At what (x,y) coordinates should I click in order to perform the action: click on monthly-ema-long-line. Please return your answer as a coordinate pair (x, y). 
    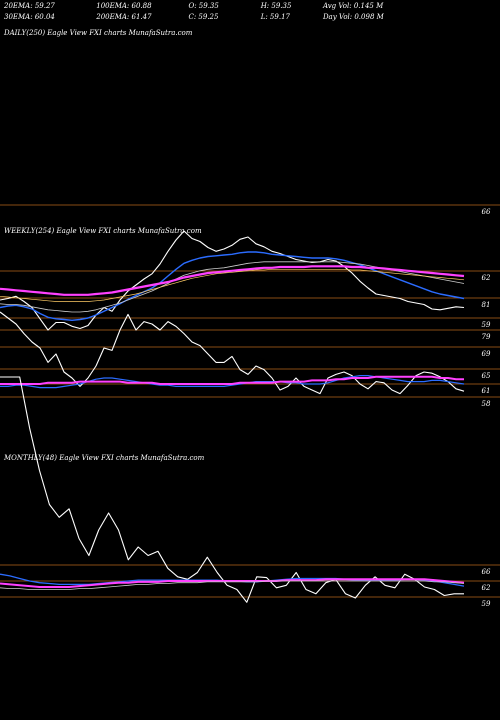
    Looking at the image, I should click on (232, 583).